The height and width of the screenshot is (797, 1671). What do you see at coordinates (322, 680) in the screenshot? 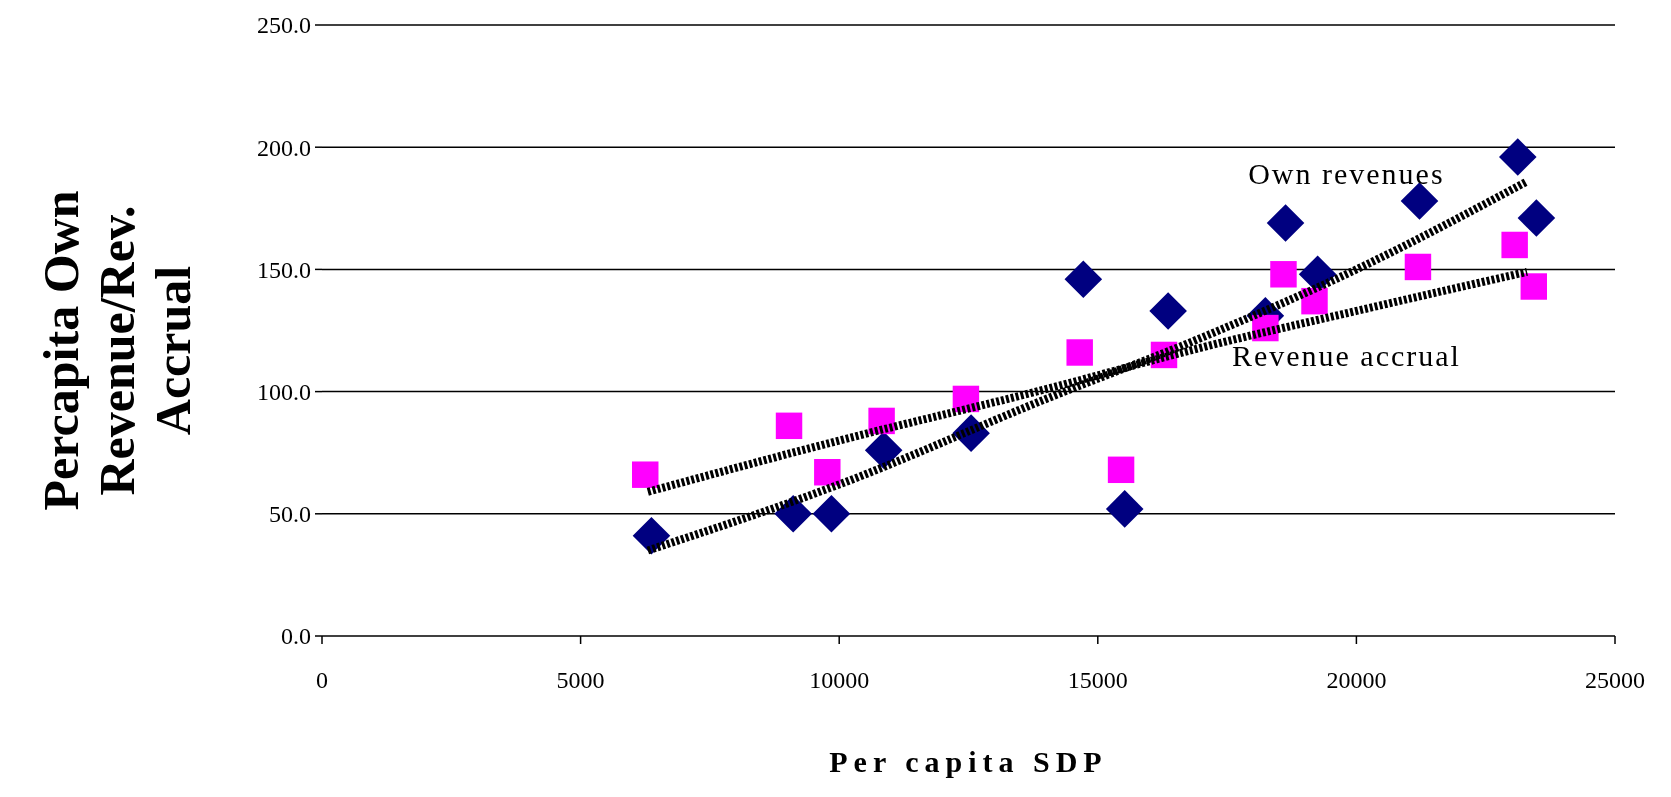
I see `x-tick-label: 0` at bounding box center [322, 680].